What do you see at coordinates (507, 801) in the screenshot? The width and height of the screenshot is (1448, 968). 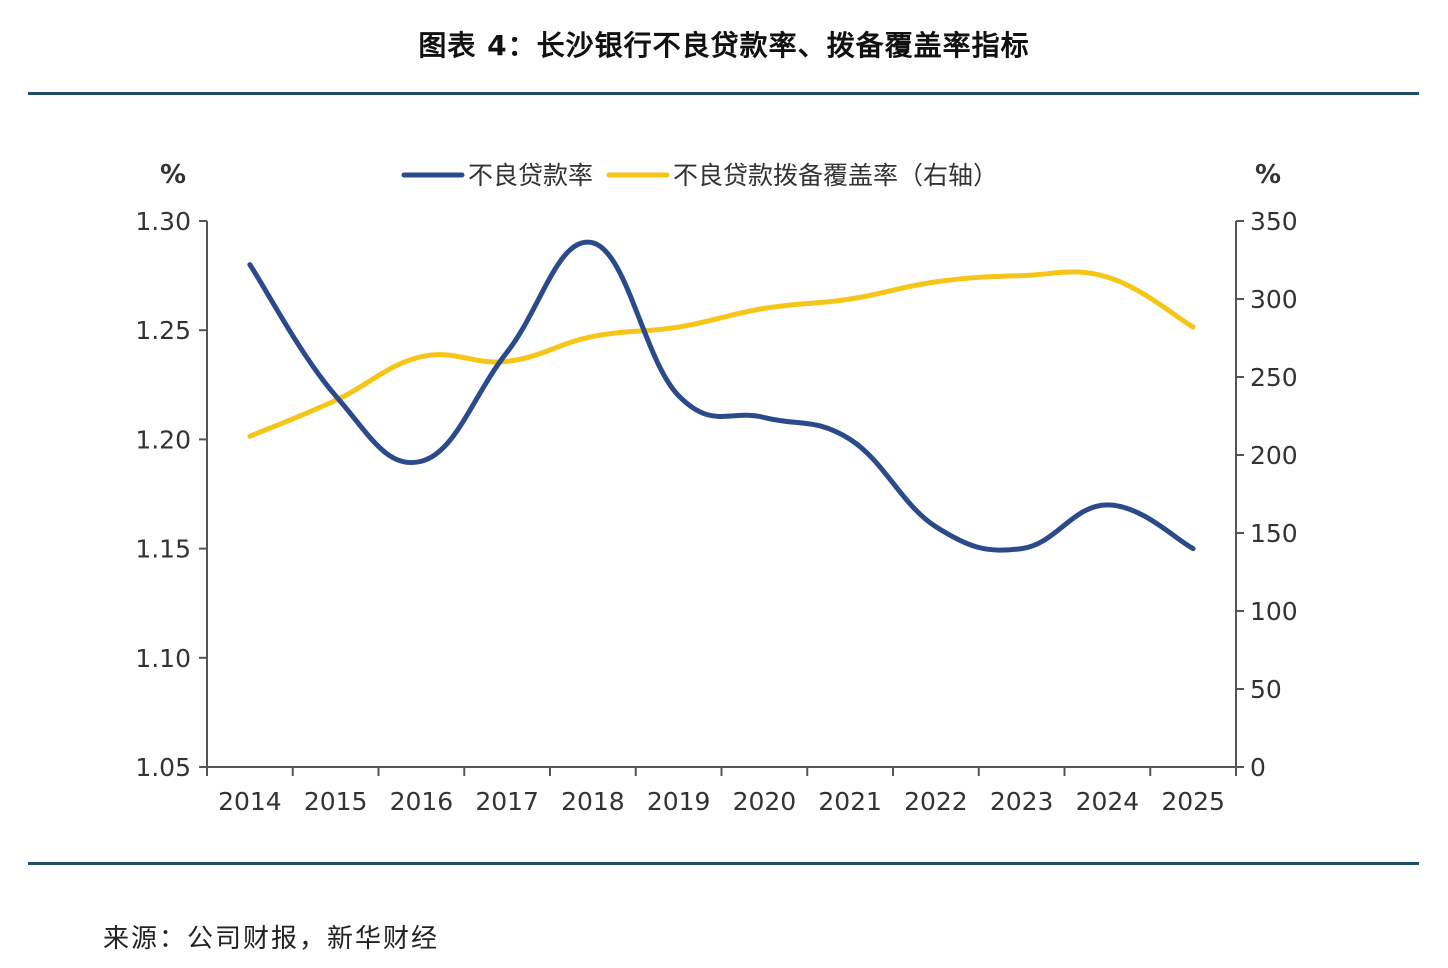 I see `x-tick-label: 2017` at bounding box center [507, 801].